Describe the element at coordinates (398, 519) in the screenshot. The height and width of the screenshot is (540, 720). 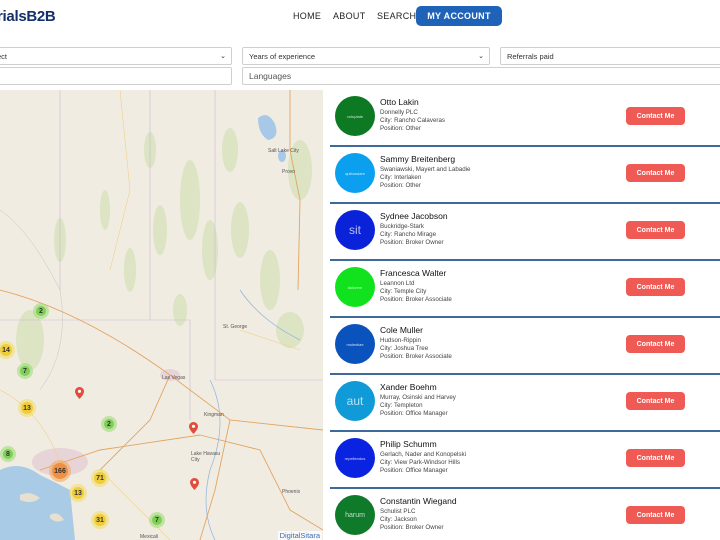
I see `agent-city: City: Jackson` at that location.